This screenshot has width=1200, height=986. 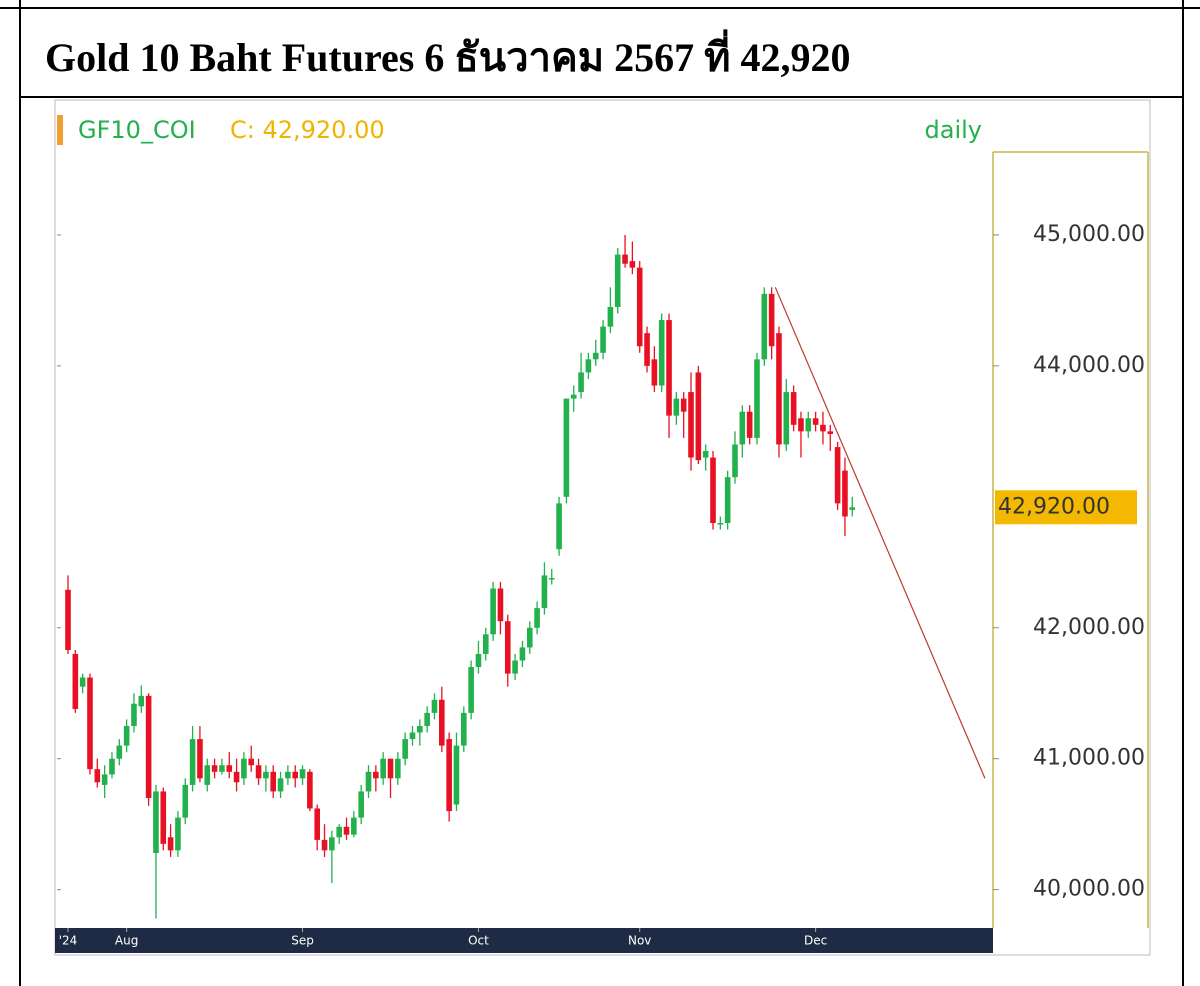 I want to click on interval: daily, so click(x=953, y=130).